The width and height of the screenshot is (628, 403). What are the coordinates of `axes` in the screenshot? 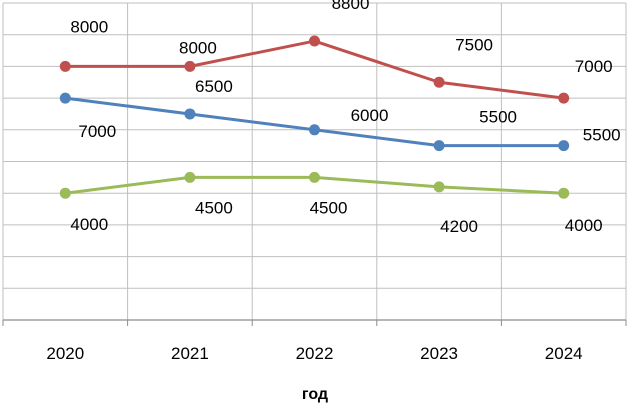 It's located at (314, 322).